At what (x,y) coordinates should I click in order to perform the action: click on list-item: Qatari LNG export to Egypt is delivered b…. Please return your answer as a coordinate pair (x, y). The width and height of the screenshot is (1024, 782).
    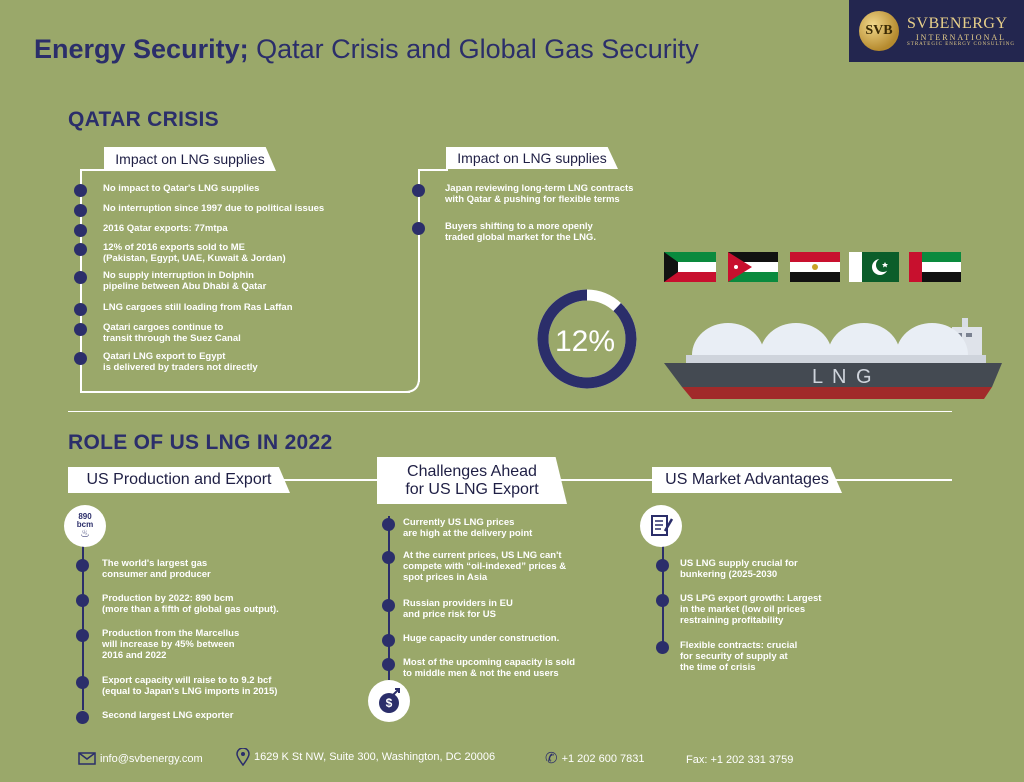
    Looking at the image, I should click on (180, 362).